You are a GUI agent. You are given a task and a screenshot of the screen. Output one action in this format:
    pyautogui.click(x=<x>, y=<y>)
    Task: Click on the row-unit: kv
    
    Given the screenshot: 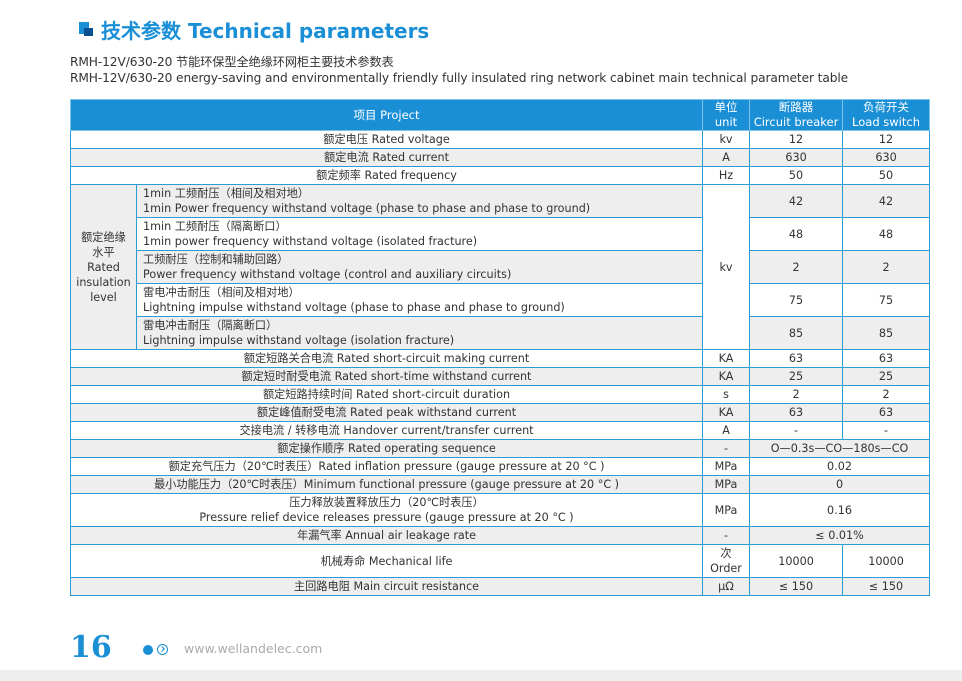 What is the action you would take?
    pyautogui.click(x=726, y=139)
    